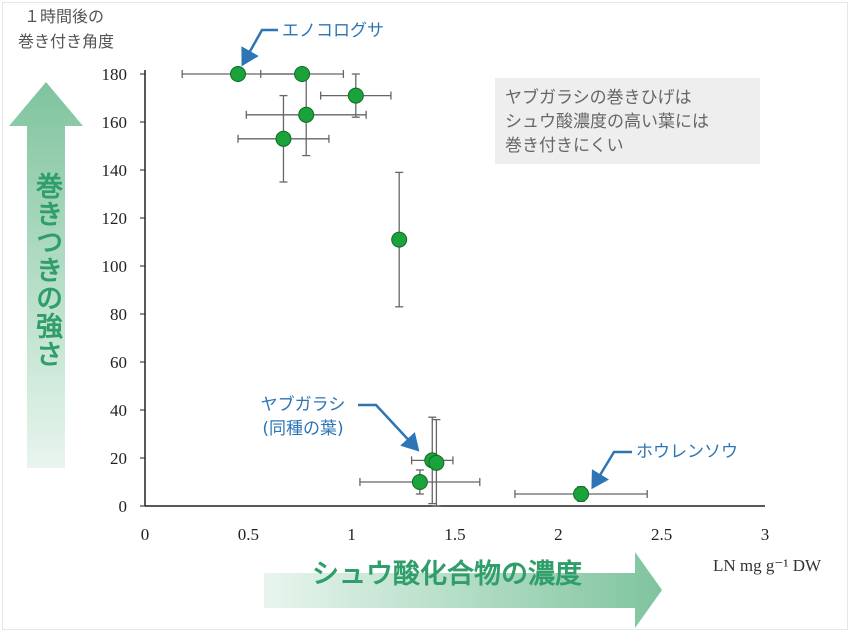  What do you see at coordinates (115, 266) in the screenshot?
I see `y-tick-label: 100` at bounding box center [115, 266].